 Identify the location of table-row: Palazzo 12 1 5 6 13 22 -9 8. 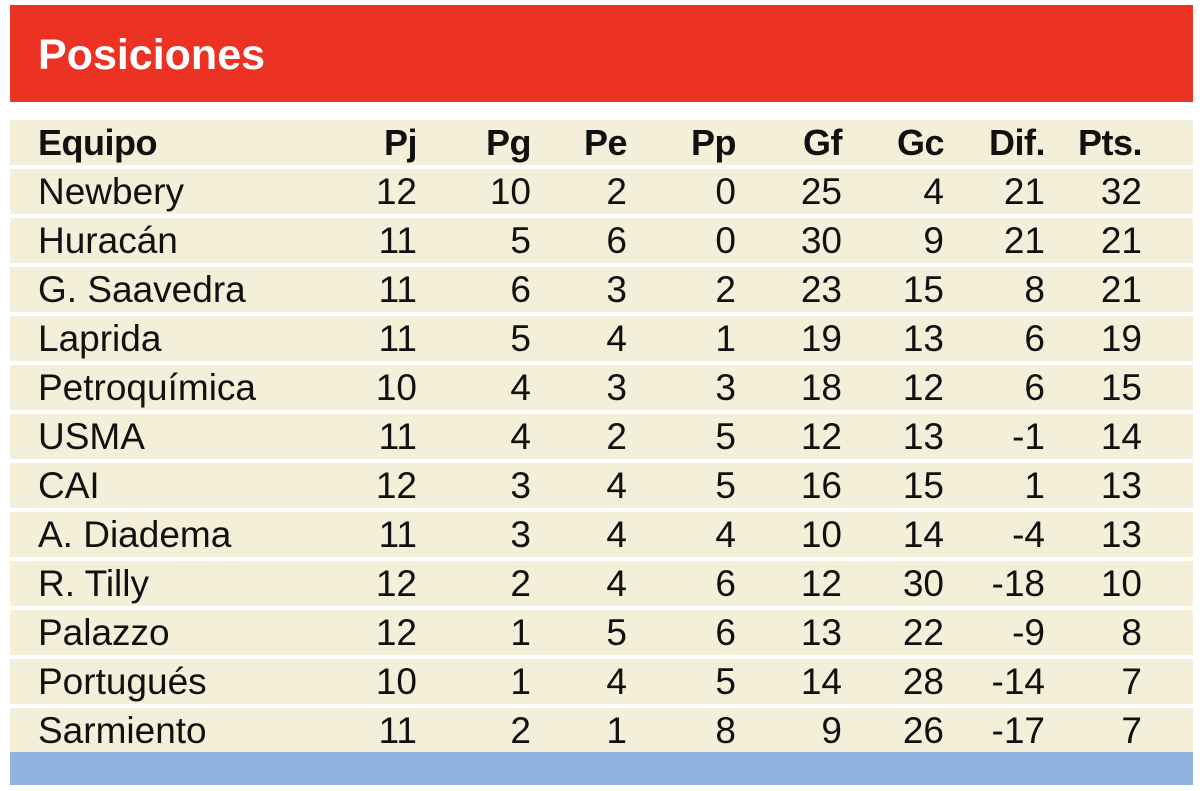
(601, 632).